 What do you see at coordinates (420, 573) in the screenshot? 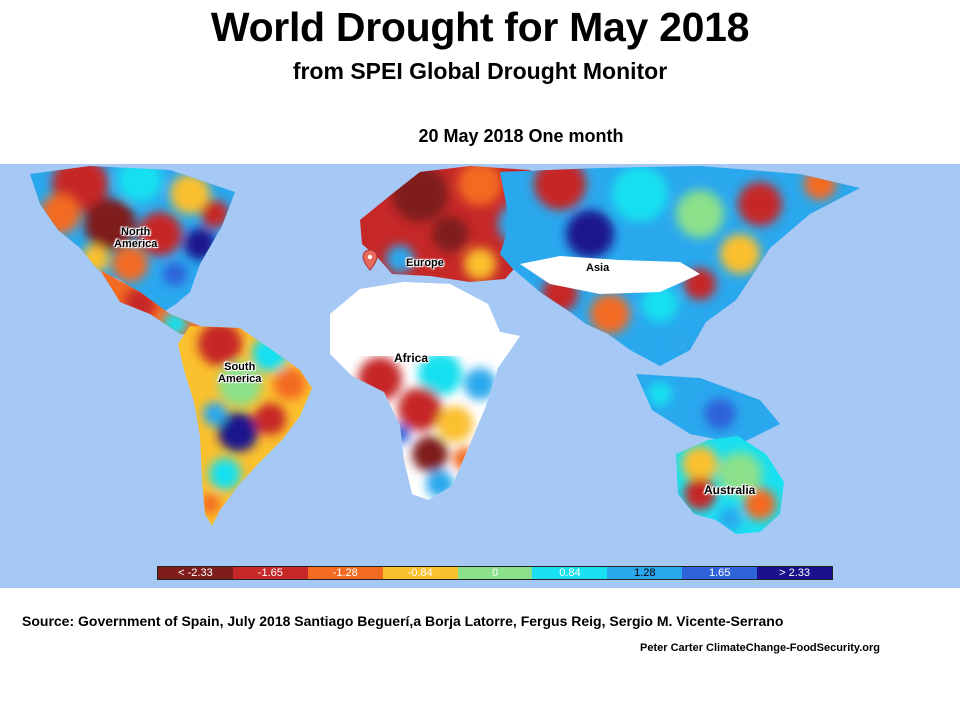
I see `legend-item: -0.84` at bounding box center [420, 573].